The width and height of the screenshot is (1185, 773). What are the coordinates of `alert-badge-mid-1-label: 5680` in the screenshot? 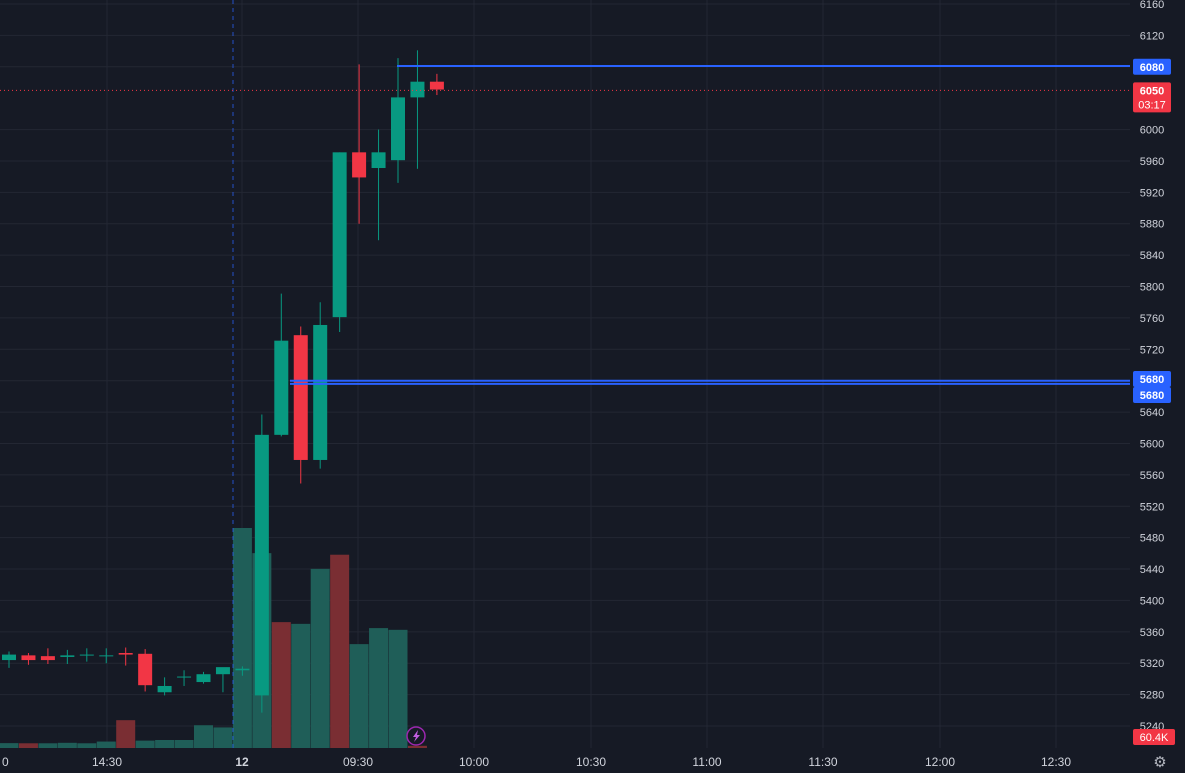 It's located at (1152, 380).